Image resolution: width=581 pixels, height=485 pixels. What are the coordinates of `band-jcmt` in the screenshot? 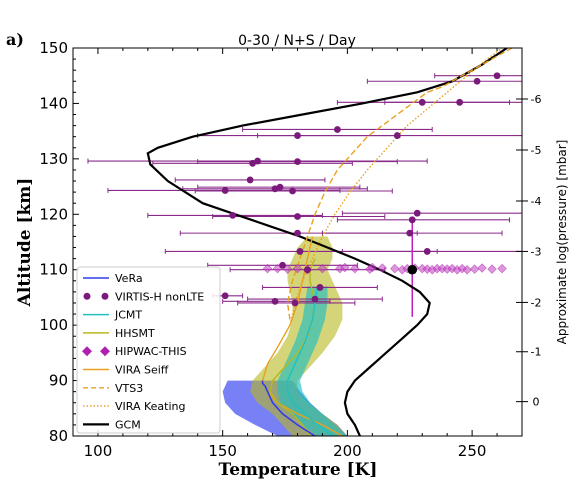 It's located at (312, 361).